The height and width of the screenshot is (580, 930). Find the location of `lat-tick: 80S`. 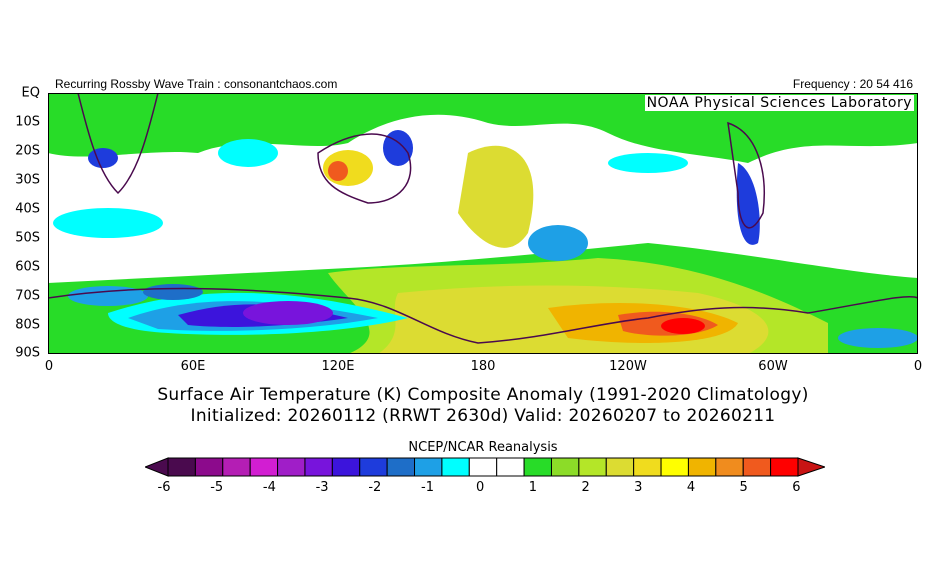

lat-tick: 80S is located at coordinates (27, 325).